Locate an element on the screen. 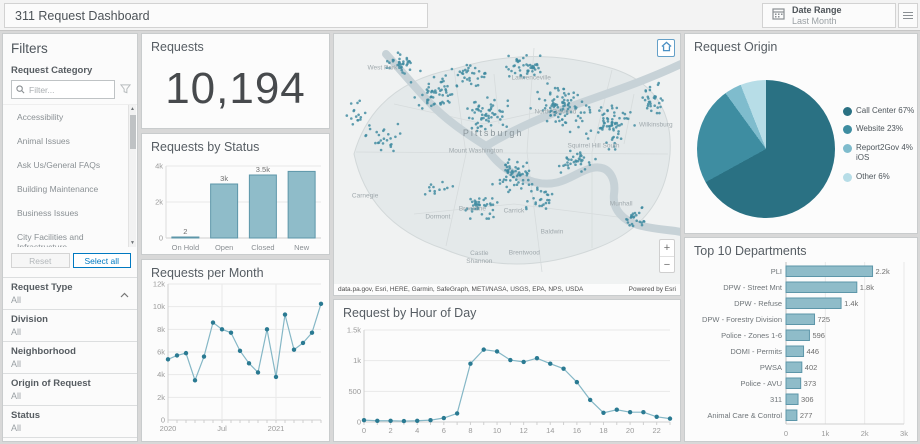 This screenshot has width=920, height=444. legend-item: Other 6% is located at coordinates (879, 177).